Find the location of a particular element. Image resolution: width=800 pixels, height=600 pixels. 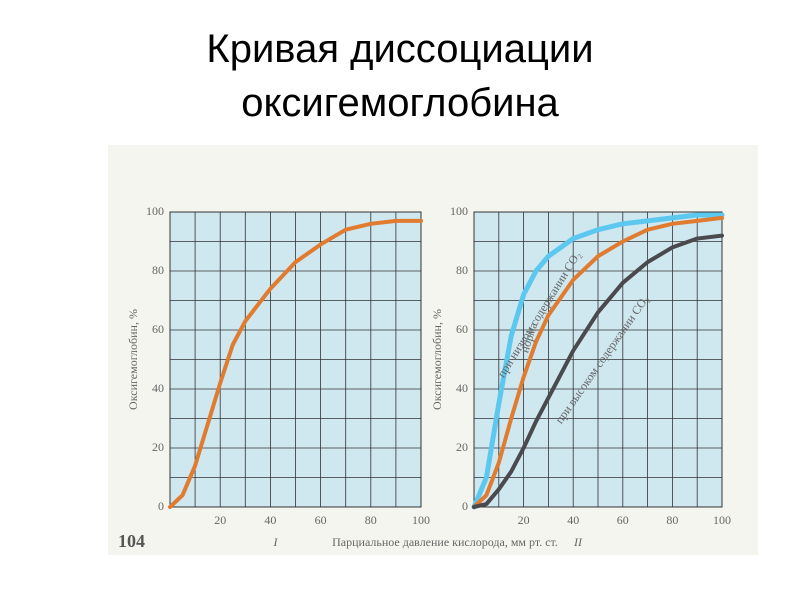

page-number: 104 is located at coordinates (131, 541).